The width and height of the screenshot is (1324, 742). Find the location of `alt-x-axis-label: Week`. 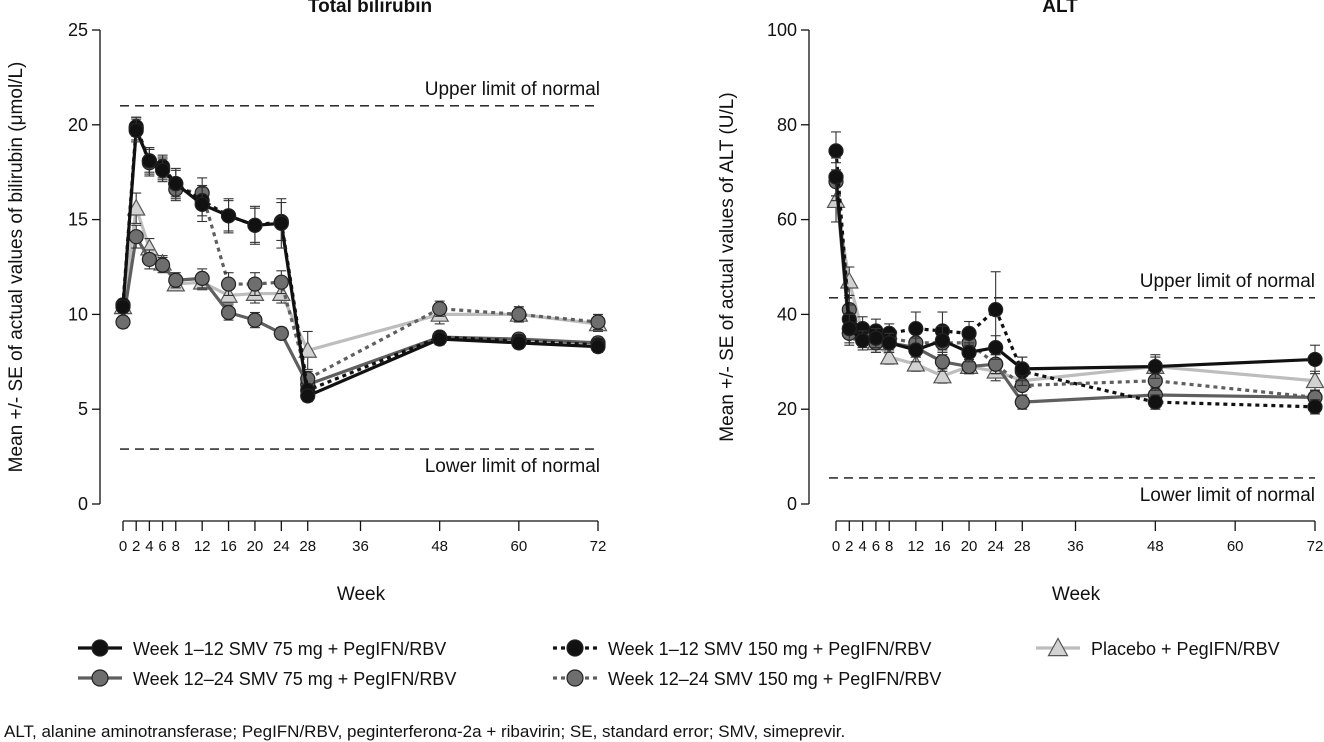

alt-x-axis-label: Week is located at coordinates (1076, 594).